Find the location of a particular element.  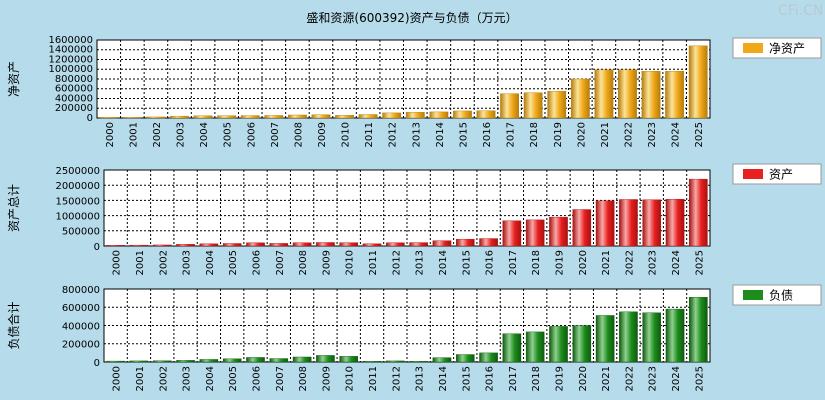

bar-2018 is located at coordinates (533, 105).